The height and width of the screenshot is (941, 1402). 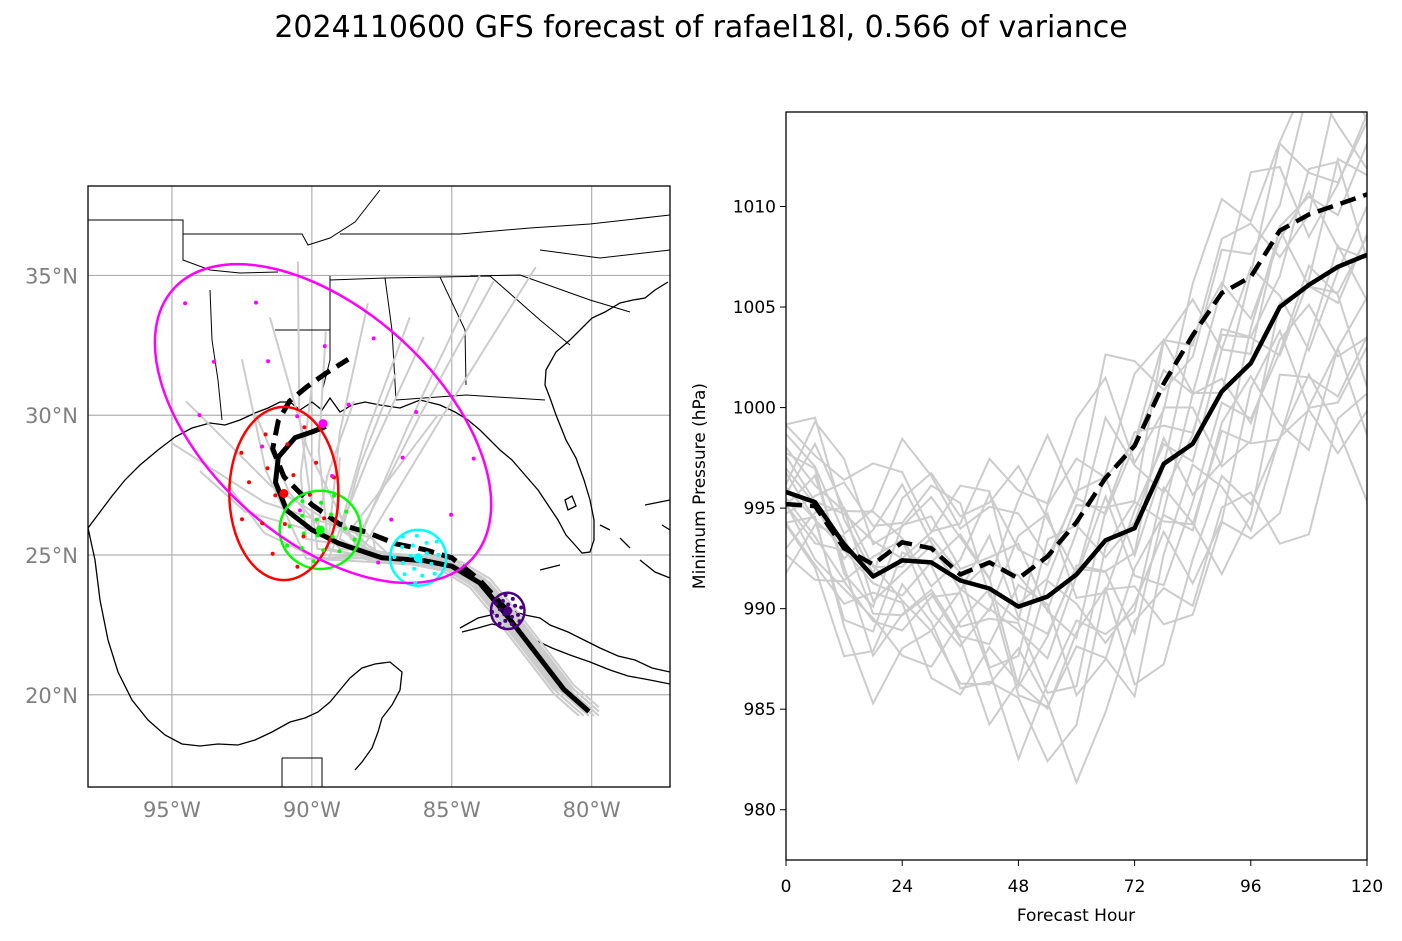 What do you see at coordinates (505, 224) in the screenshot?
I see `tn-ky-border` at bounding box center [505, 224].